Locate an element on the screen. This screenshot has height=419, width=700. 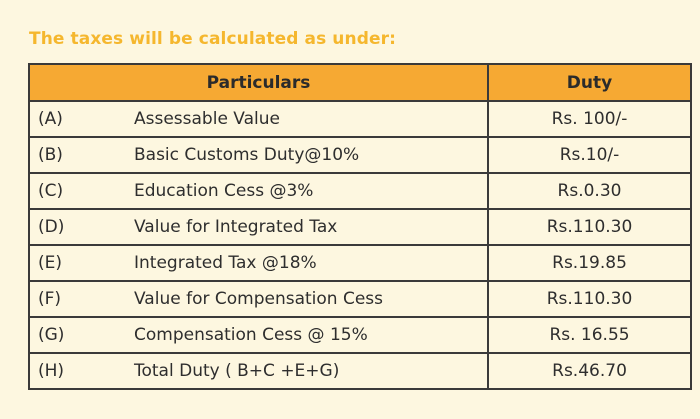
row-code: (F) is located at coordinates (76, 299).